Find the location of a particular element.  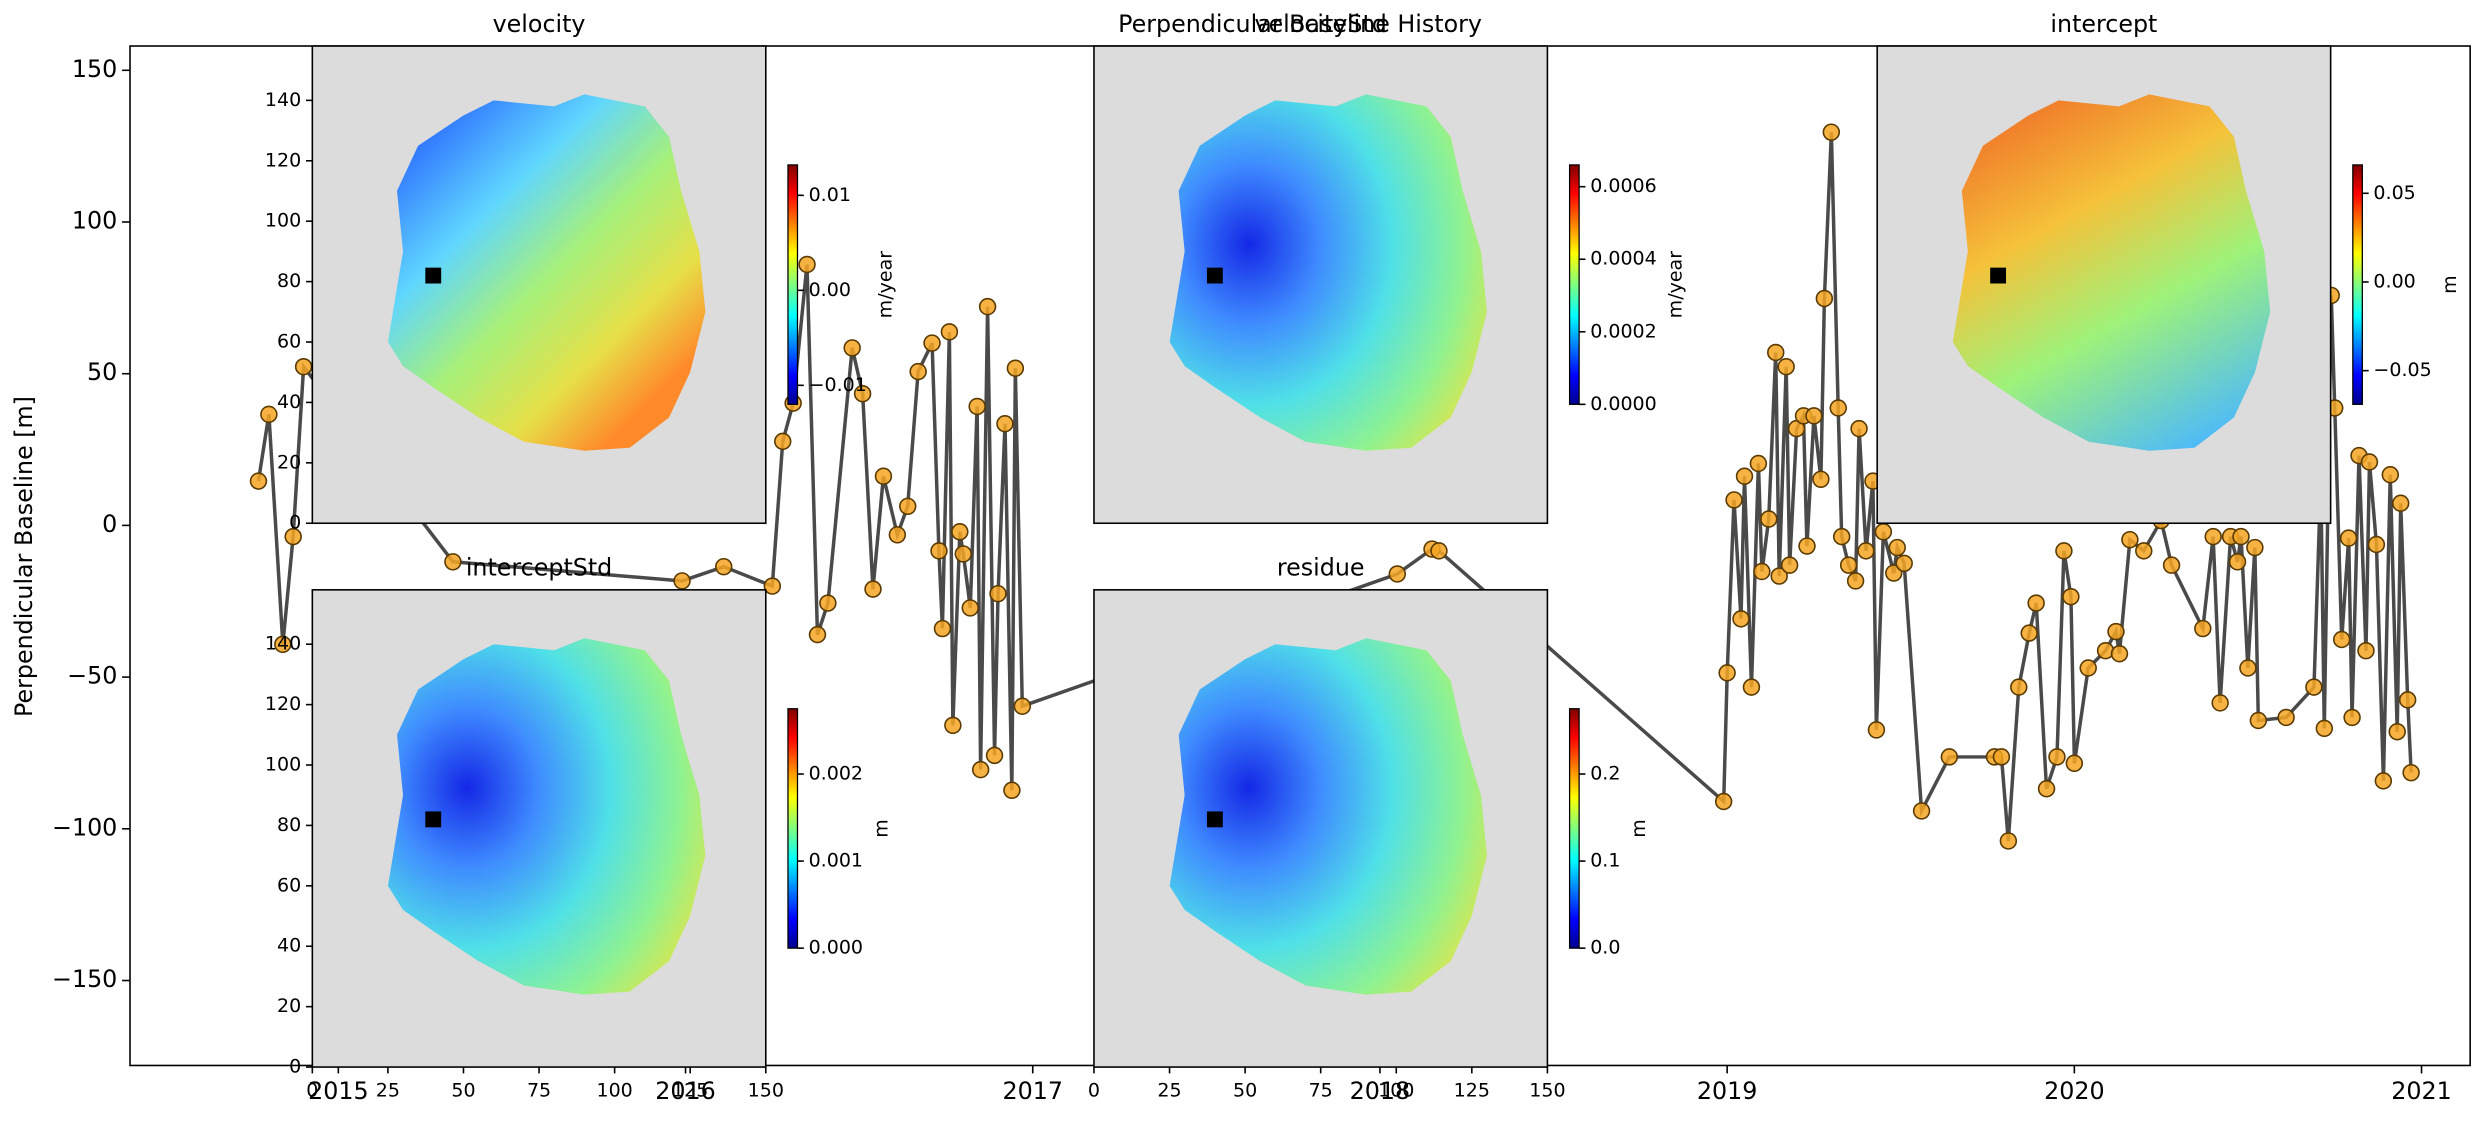

chart-title: Perpendicular Baseline History is located at coordinates (1300, 24).